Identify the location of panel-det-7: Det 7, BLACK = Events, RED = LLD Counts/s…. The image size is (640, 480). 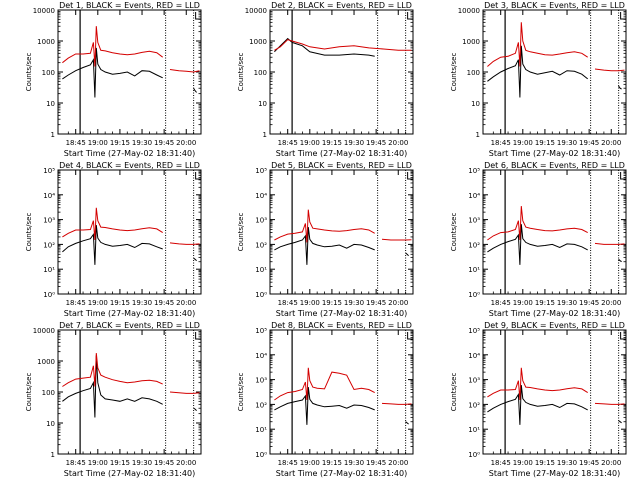
(113, 399).